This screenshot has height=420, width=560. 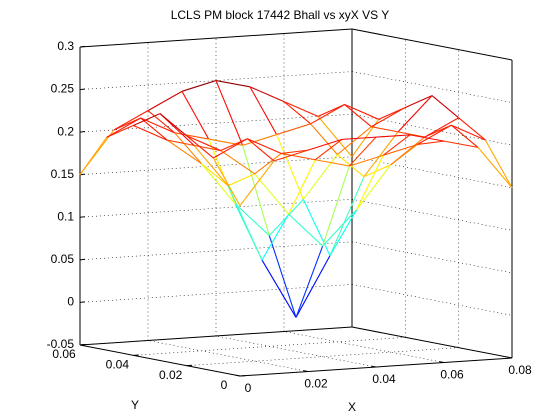 What do you see at coordinates (280, 15) in the screenshot?
I see `chart-title: LCLS PM block 17442 Bhall vs xyX VS Y` at bounding box center [280, 15].